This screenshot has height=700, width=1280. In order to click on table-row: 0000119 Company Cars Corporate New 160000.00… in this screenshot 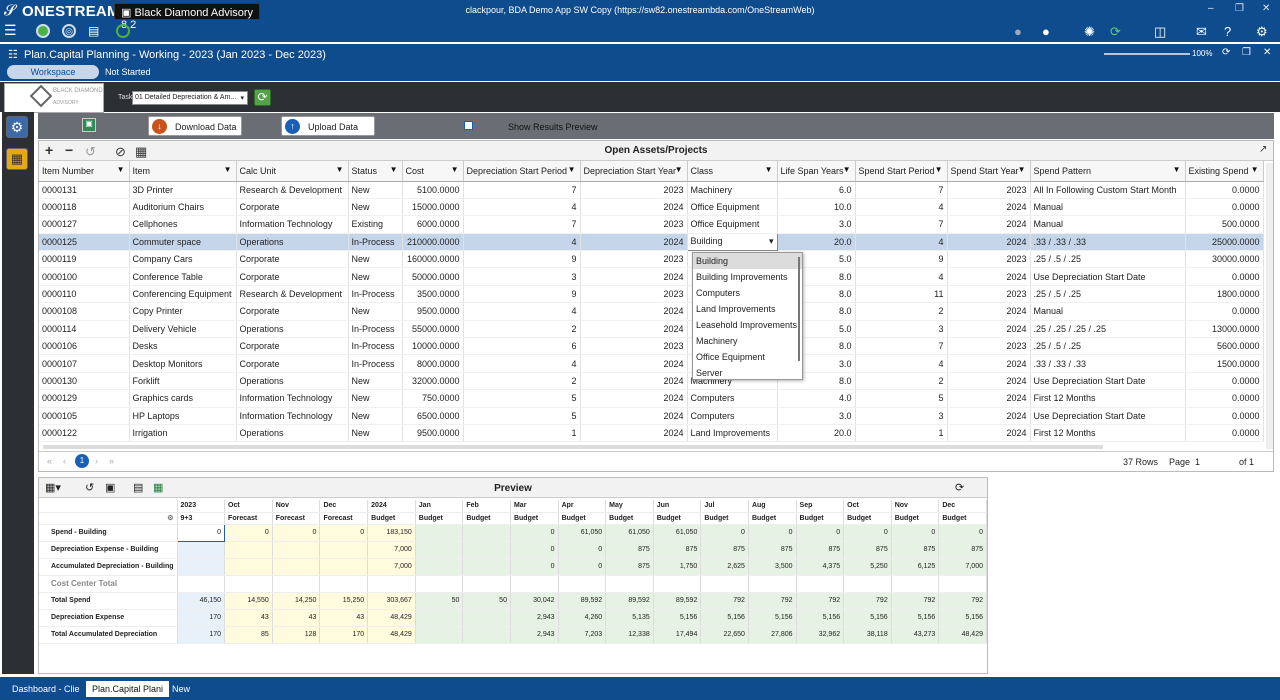, I will do `click(651, 259)`.